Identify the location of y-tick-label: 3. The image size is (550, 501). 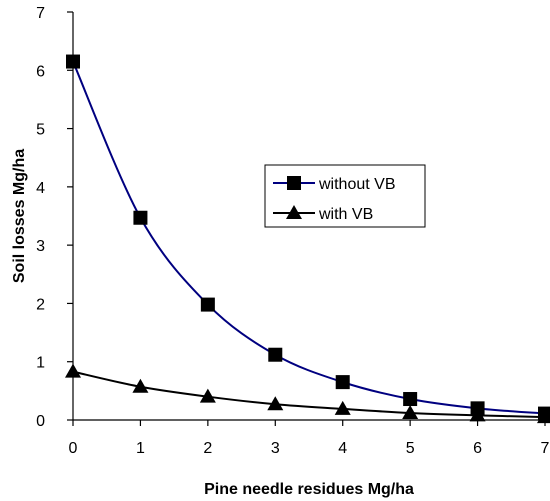
(40, 246).